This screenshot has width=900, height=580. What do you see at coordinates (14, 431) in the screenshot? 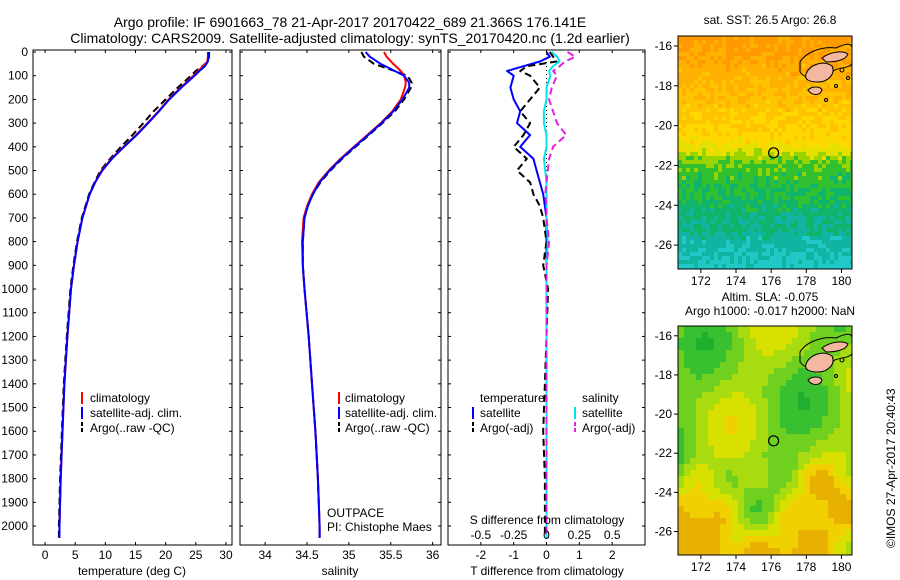
I see `depth-tick-label: 1600` at bounding box center [14, 431].